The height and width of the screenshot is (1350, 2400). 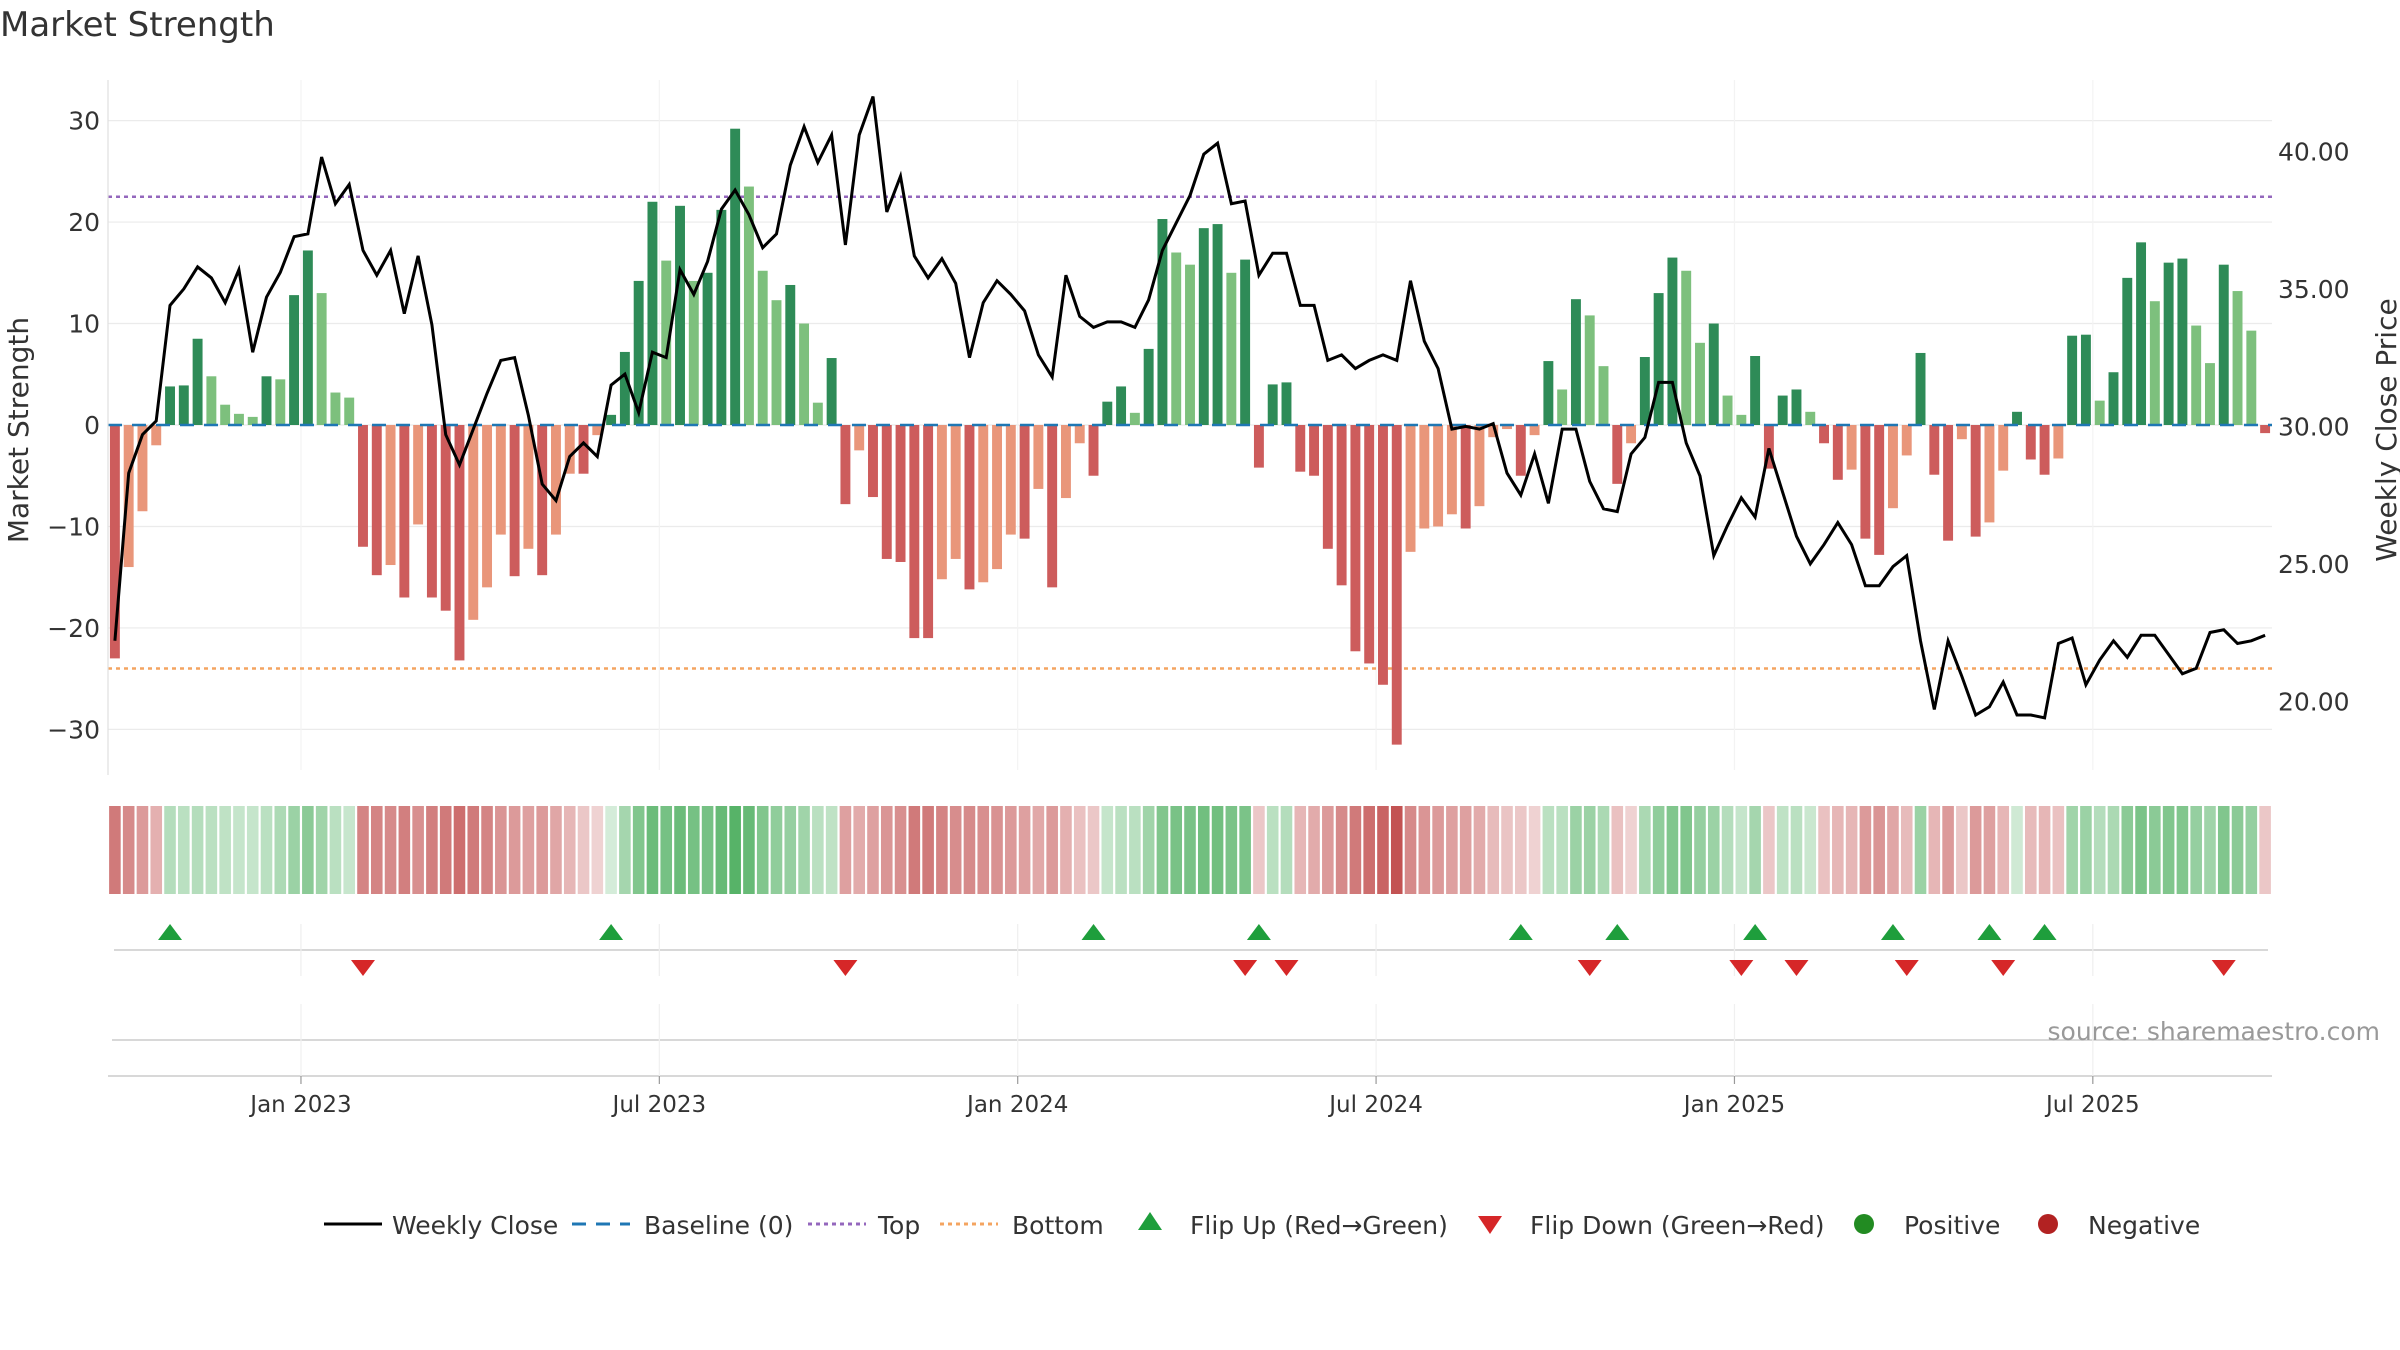 I want to click on flip-up-marker, so click(x=1617, y=932).